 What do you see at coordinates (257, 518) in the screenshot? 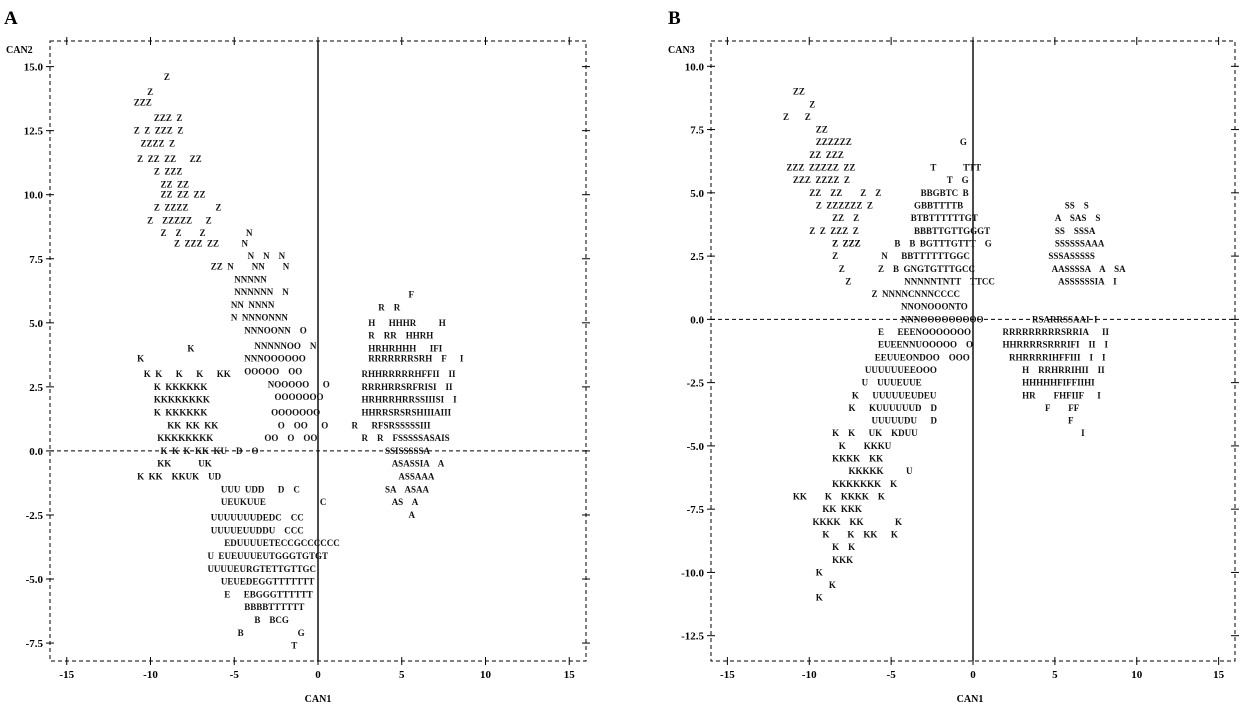
I see `panel-a-point-row: UUUUUUUDEDC CC` at bounding box center [257, 518].